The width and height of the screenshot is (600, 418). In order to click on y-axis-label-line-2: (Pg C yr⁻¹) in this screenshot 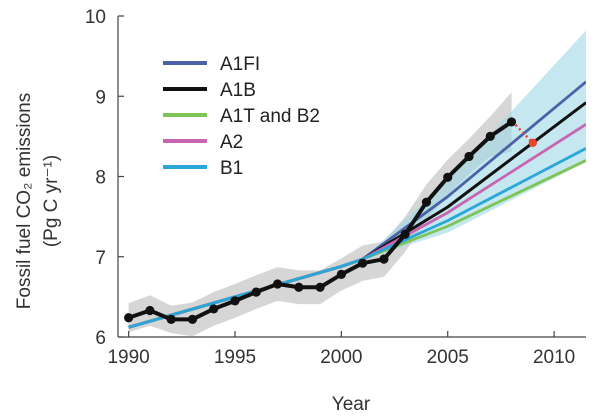, I will do `click(51, 201)`.